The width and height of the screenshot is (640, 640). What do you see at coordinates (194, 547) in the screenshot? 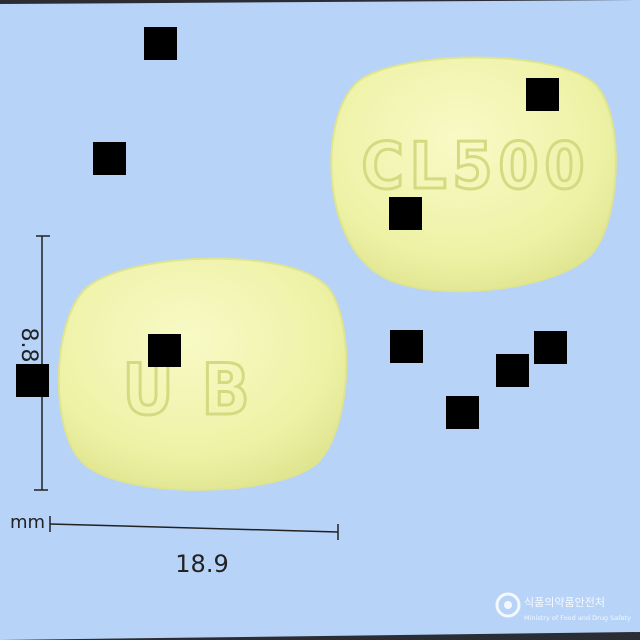
I see `width-dimension: 18.9` at bounding box center [194, 547].